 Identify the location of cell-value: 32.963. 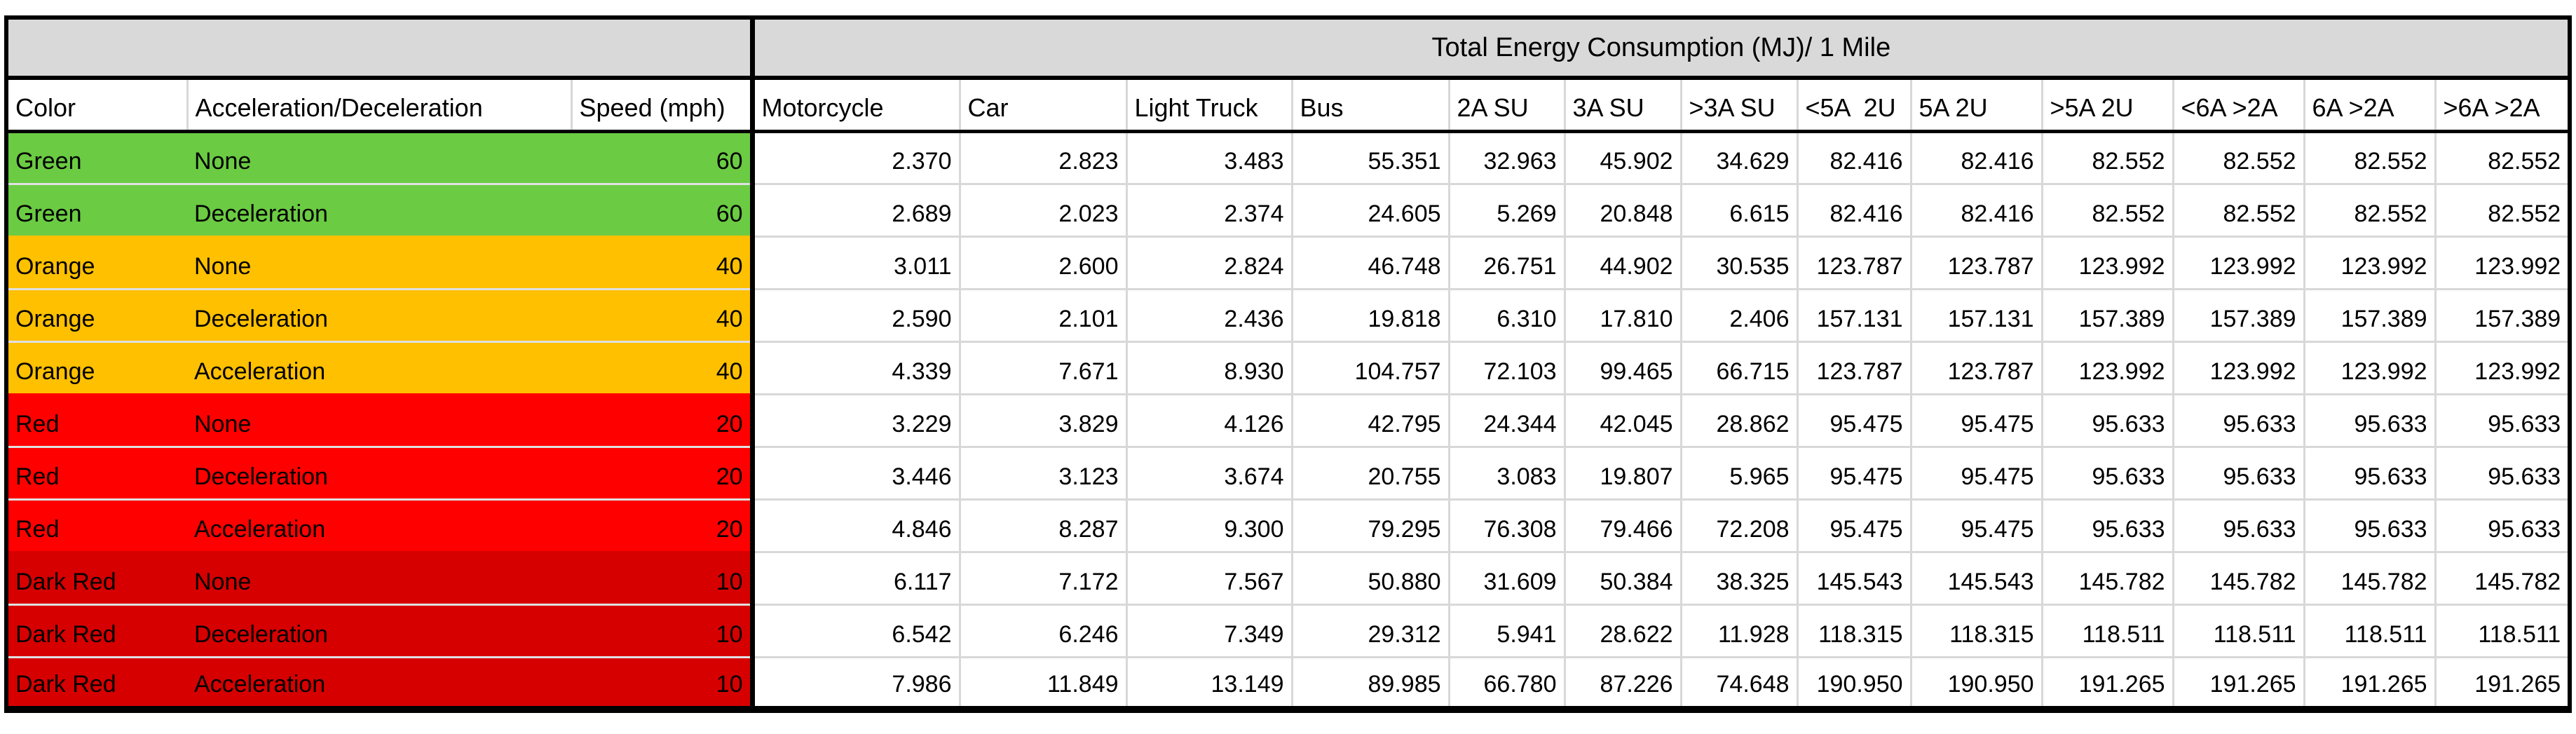
(1506, 157).